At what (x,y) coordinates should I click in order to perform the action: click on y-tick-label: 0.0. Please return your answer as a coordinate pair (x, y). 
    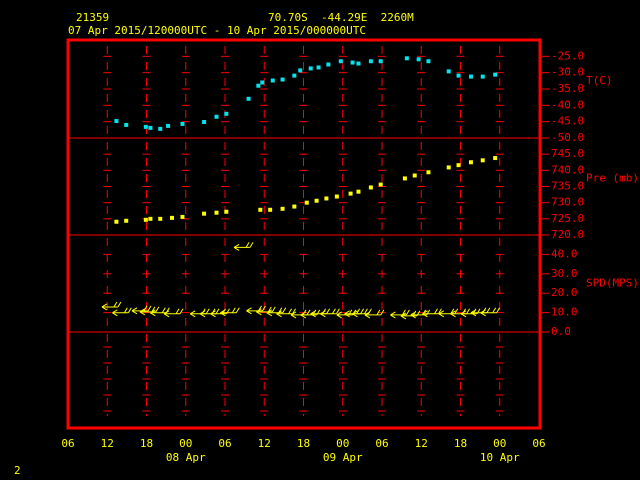
    Looking at the image, I should click on (561, 331).